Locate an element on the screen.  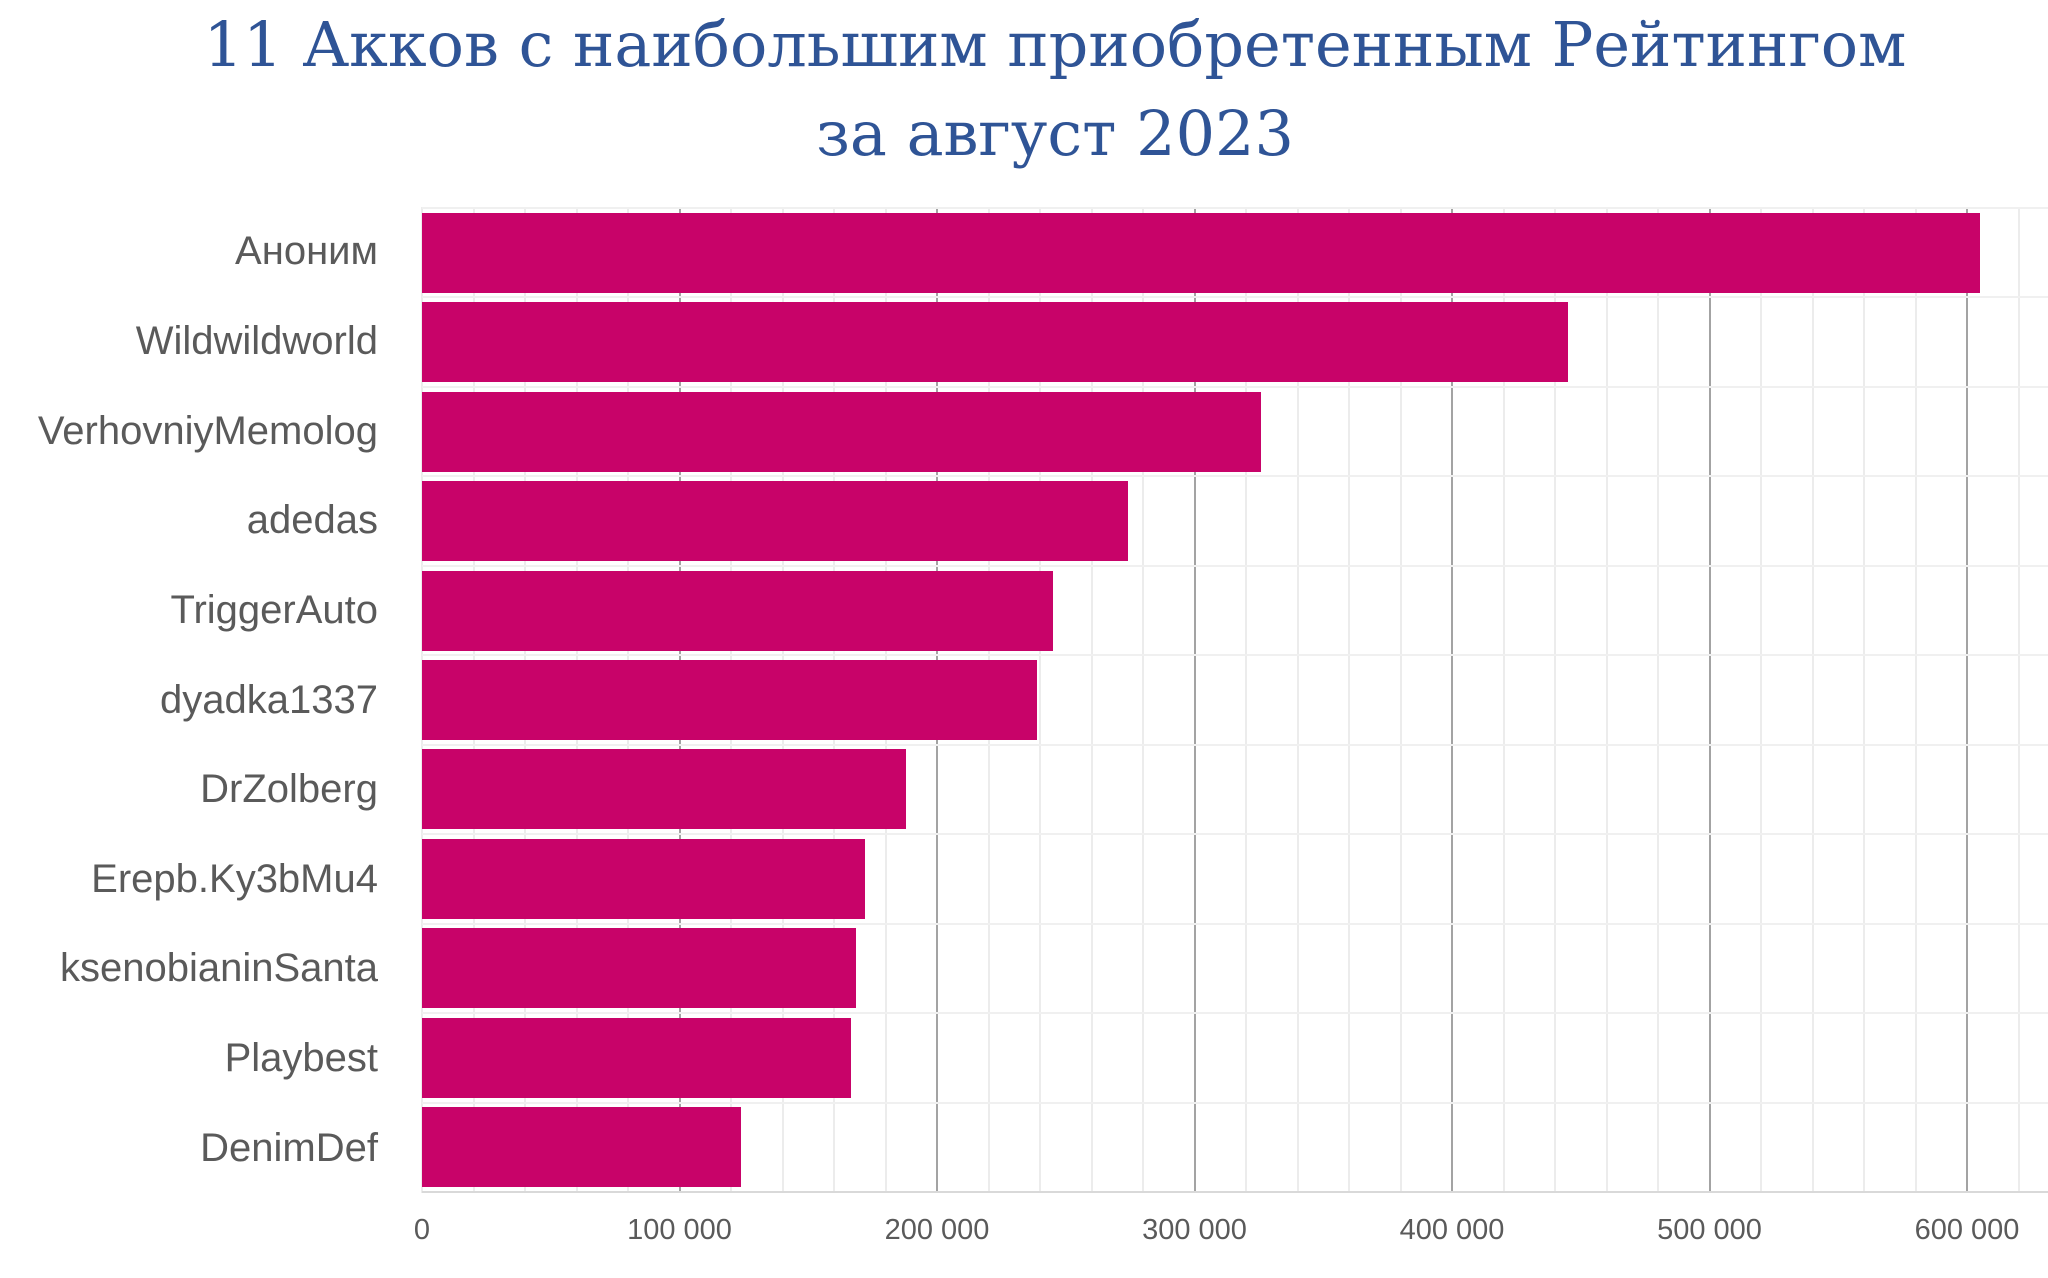
y-axis-label: adedas is located at coordinates (312, 520).